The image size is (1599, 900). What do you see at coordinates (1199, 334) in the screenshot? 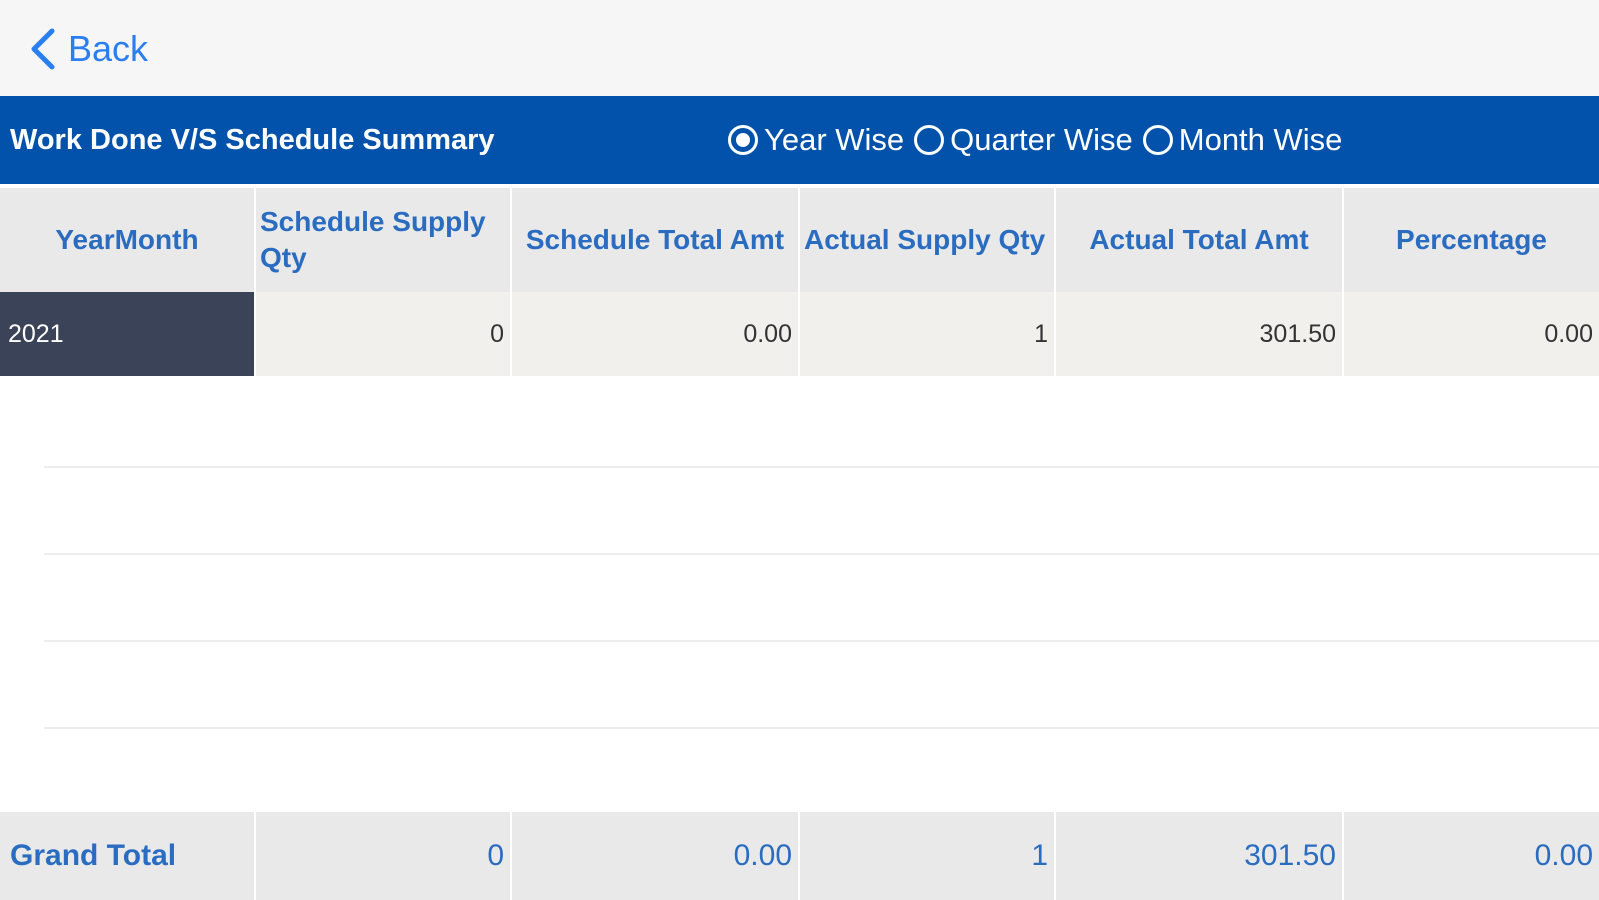
I see `cell-actual-total-amt: 301.50` at bounding box center [1199, 334].